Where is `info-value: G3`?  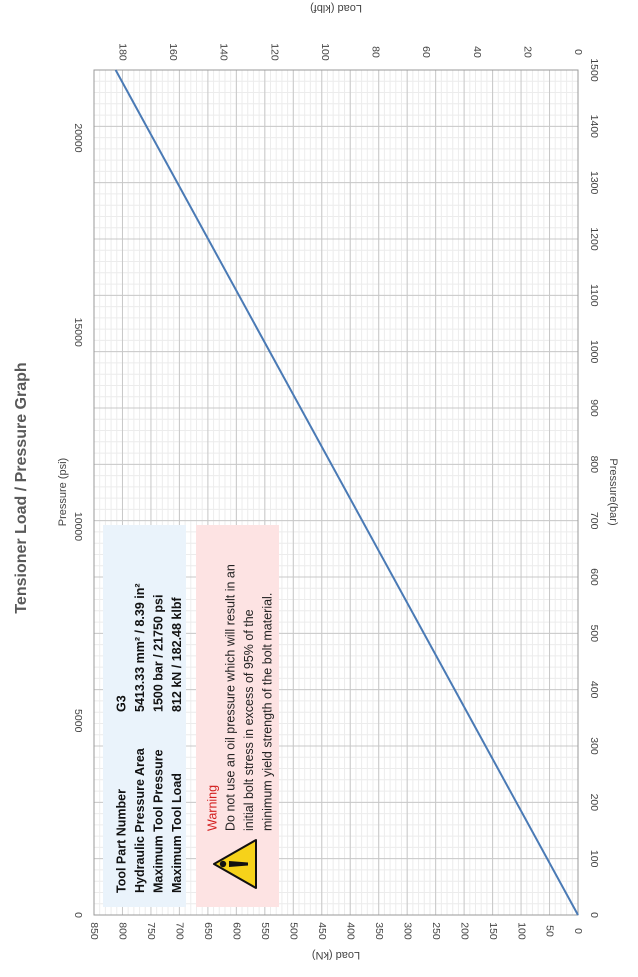 info-value: G3 is located at coordinates (121, 703).